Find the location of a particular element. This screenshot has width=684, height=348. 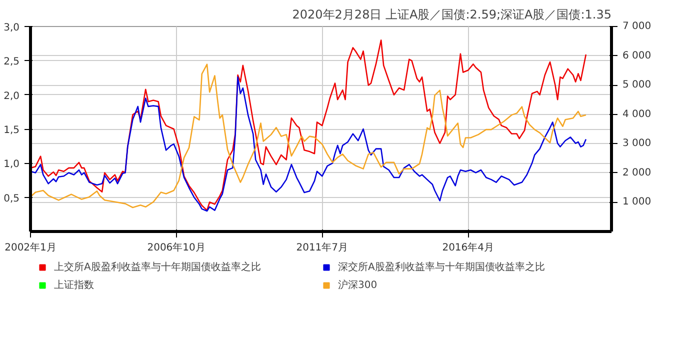

legend-label: 沪深300 is located at coordinates (358, 285).